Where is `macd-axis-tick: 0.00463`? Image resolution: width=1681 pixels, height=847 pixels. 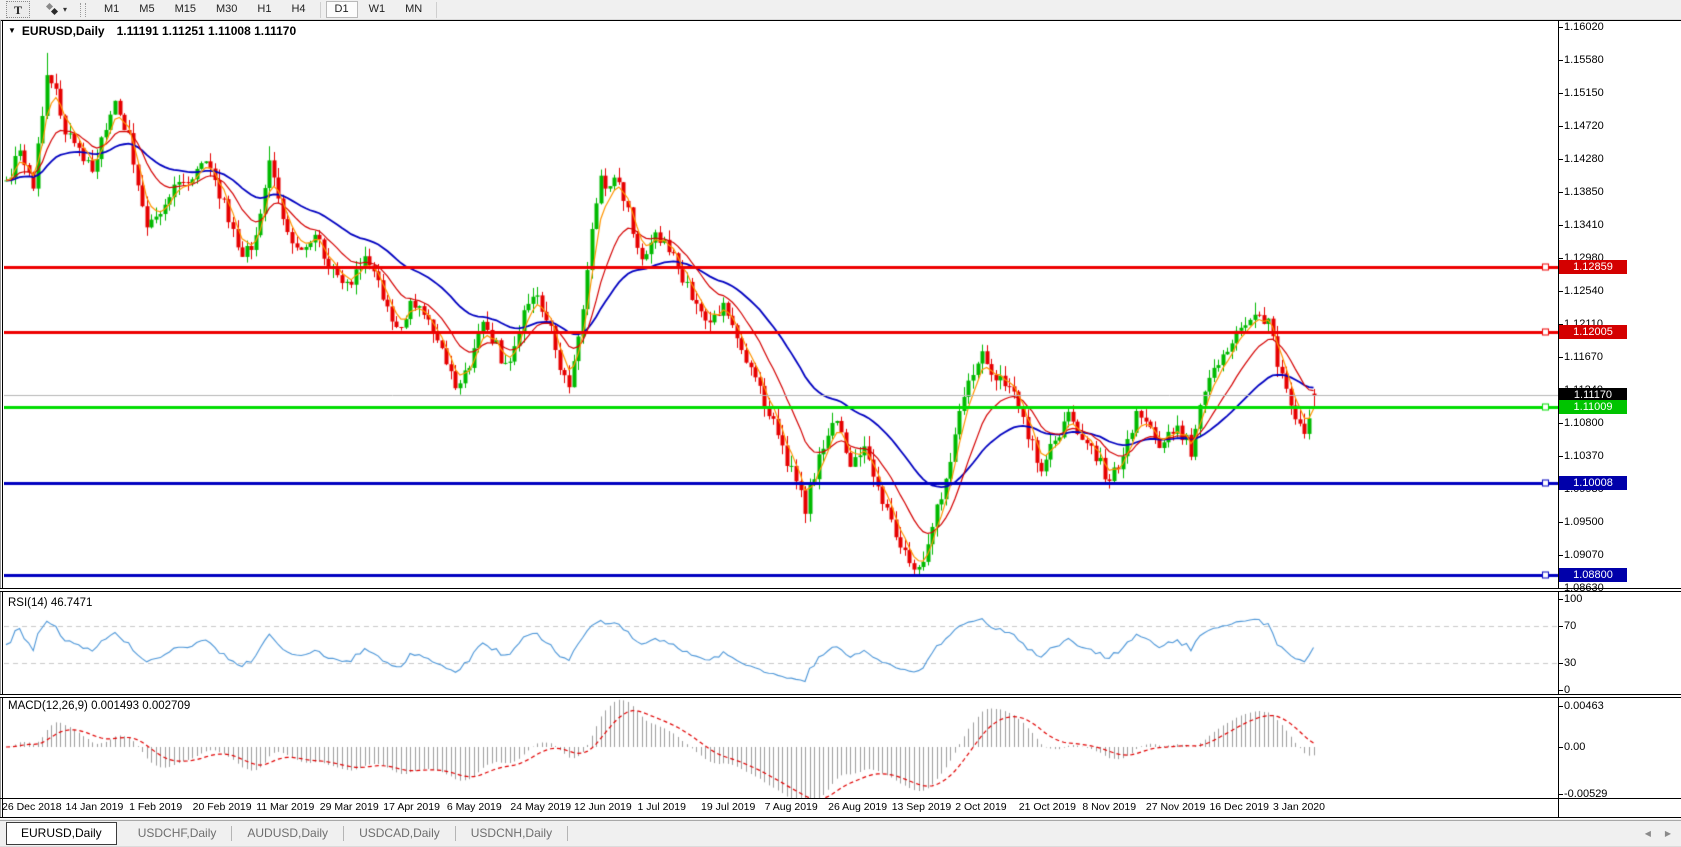
macd-axis-tick: 0.00463 is located at coordinates (1581, 706).